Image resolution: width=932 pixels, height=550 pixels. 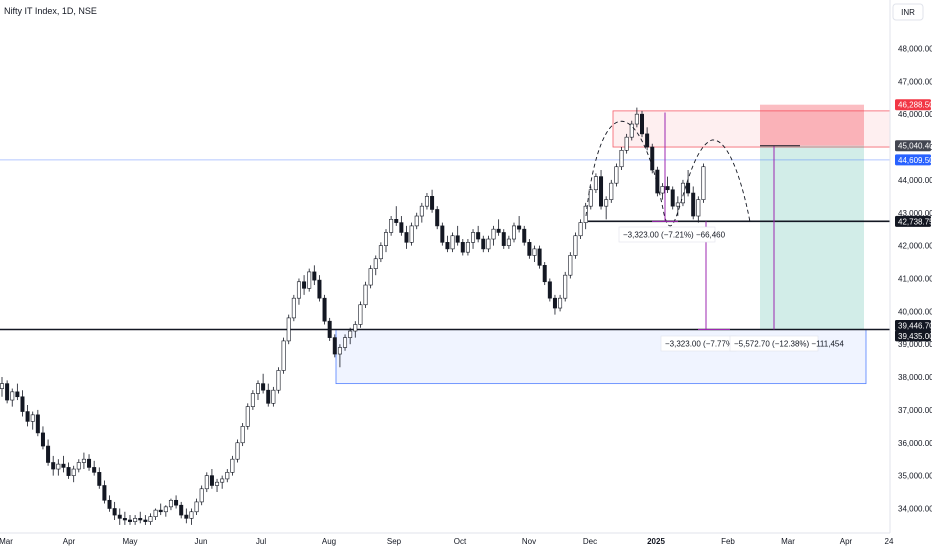 I want to click on resistance-zone, so click(x=751, y=129).